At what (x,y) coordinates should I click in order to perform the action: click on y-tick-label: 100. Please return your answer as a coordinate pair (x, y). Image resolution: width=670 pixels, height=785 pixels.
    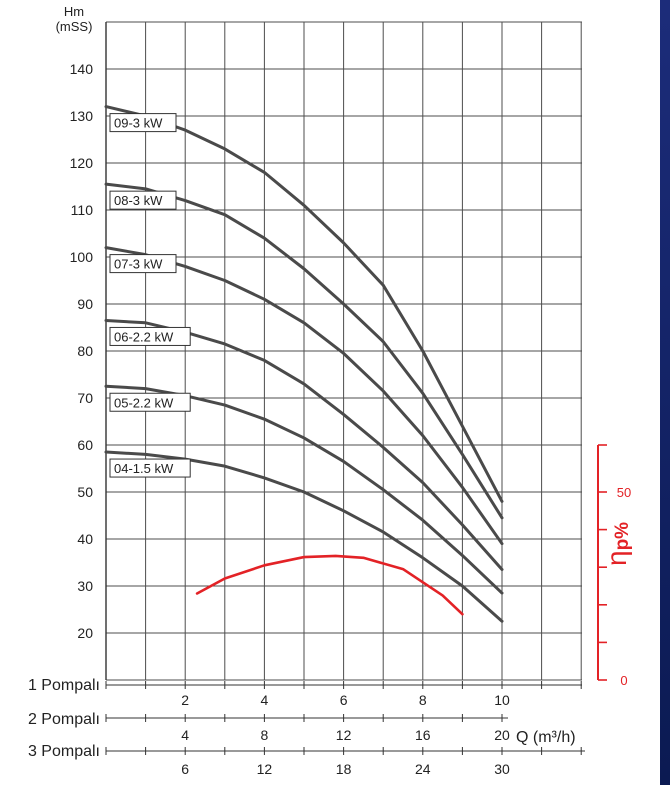
    Looking at the image, I should click on (82, 257).